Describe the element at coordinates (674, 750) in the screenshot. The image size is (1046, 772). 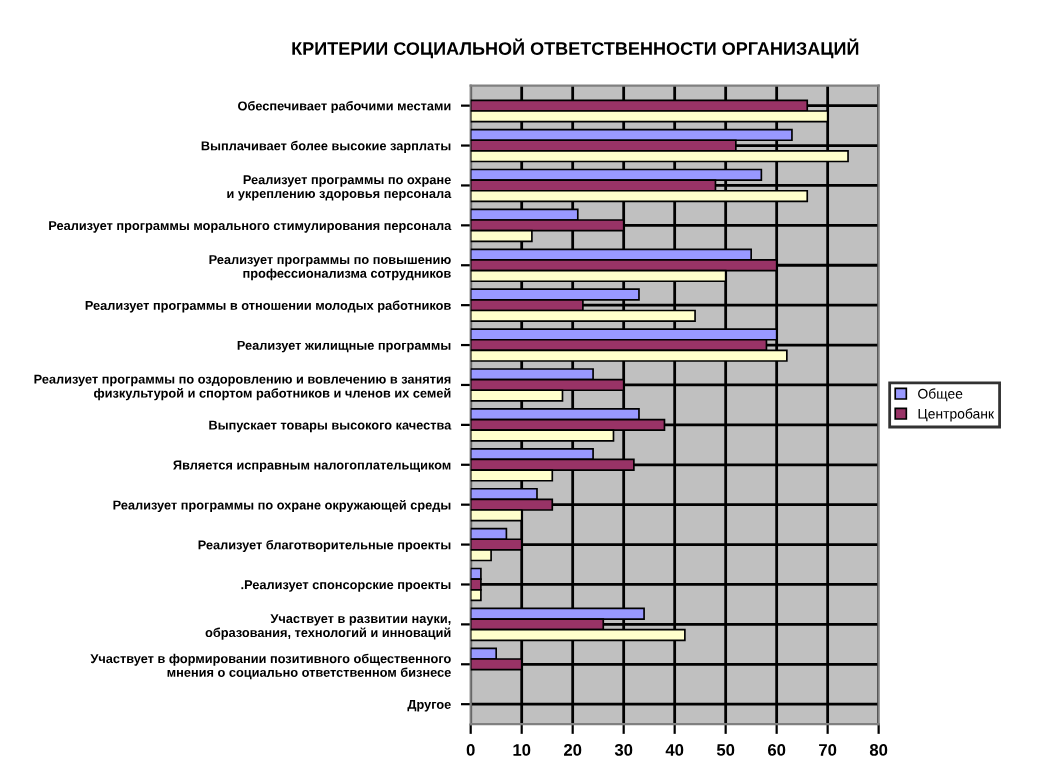
I see `x-tick-label: 40` at that location.